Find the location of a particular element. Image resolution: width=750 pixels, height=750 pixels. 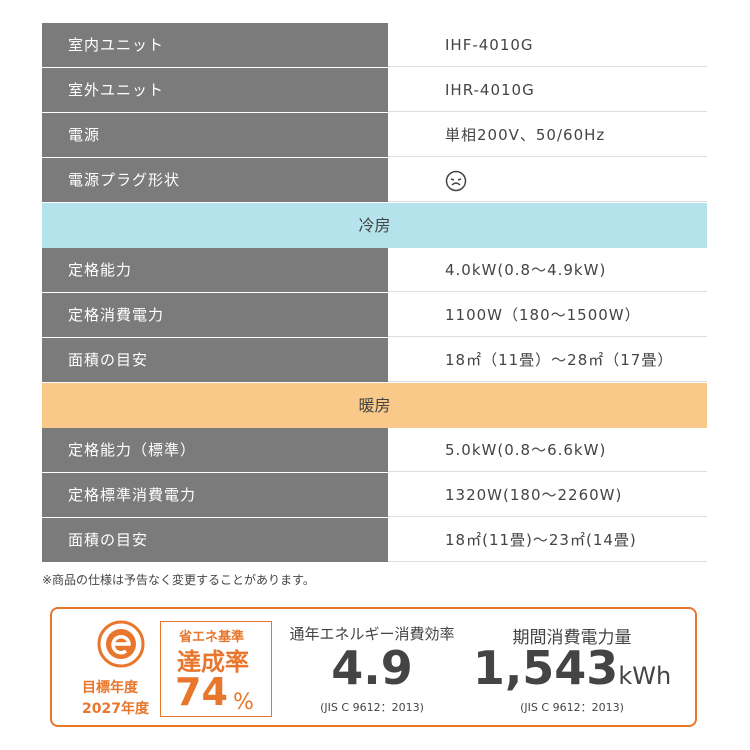

efficiency-standard: (JIS C 9612：2013) is located at coordinates (372, 707).